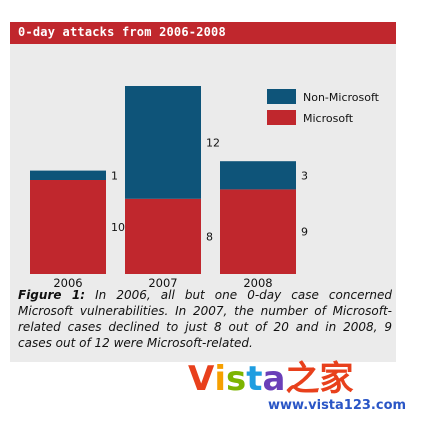  Describe the element at coordinates (304, 175) in the screenshot. I see `data-label: 3` at that location.